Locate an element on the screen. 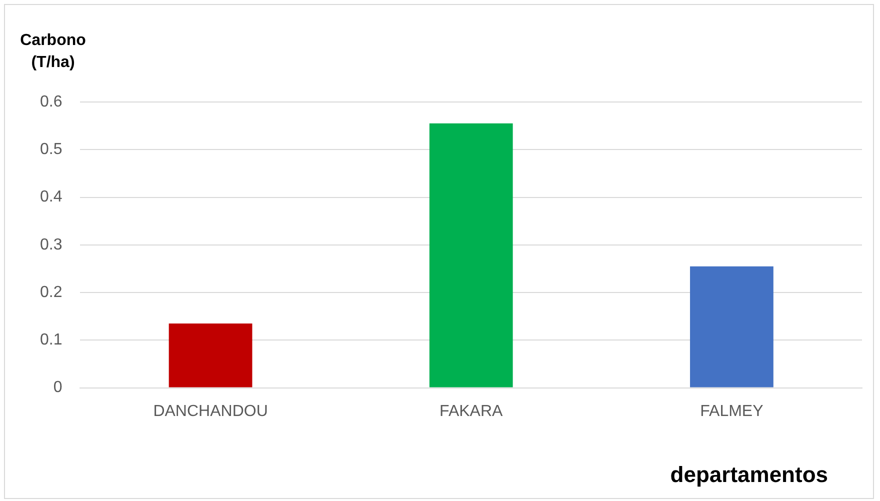  y-tick-label: 0.1 is located at coordinates (51, 340).